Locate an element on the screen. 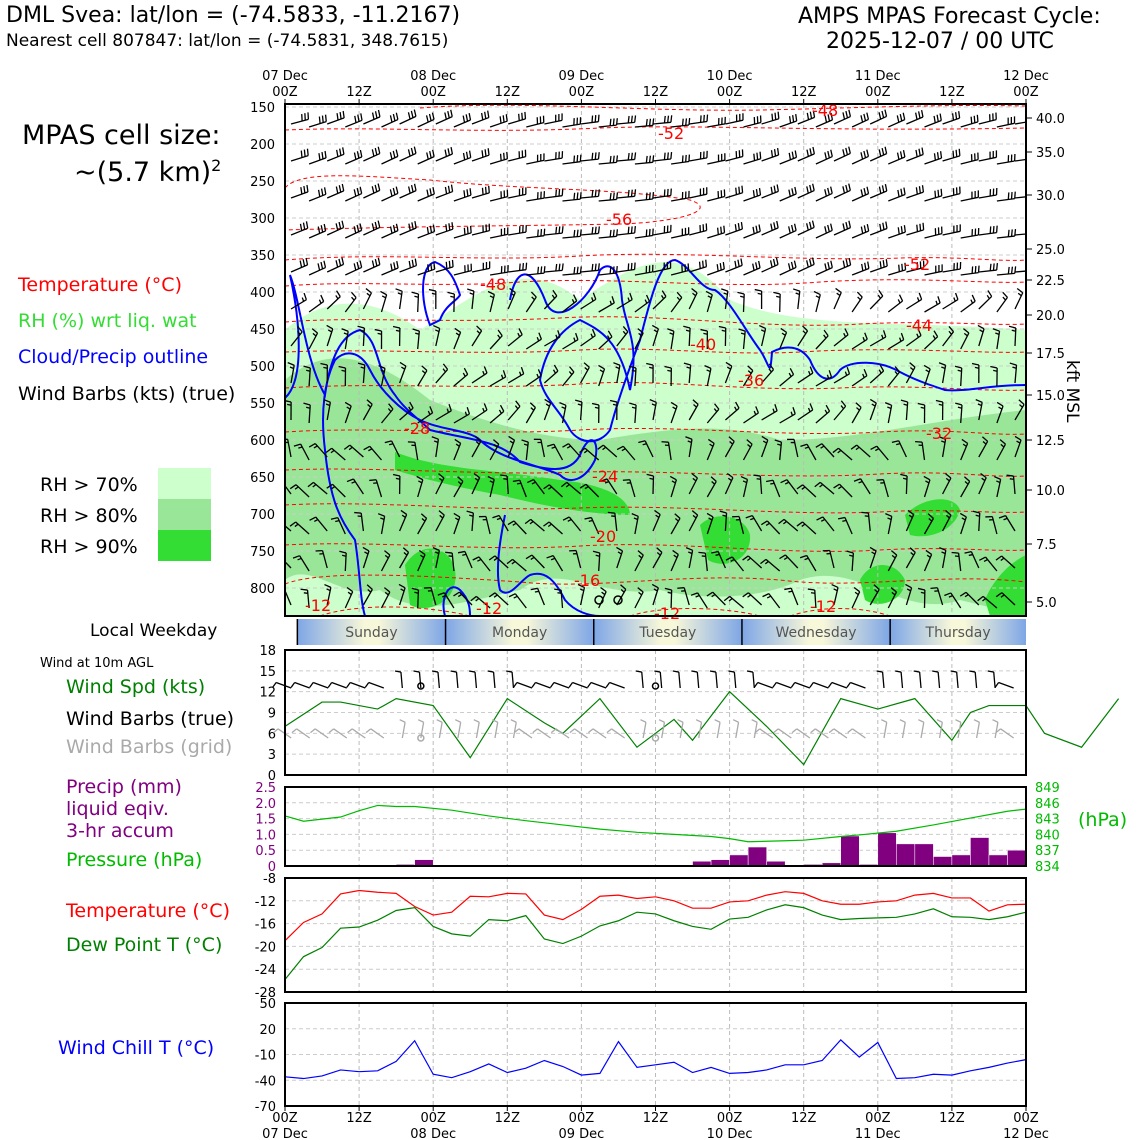  weekday-bar: Sunday Monday Tuesday Wednesday Thursday is located at coordinates (661, 632).